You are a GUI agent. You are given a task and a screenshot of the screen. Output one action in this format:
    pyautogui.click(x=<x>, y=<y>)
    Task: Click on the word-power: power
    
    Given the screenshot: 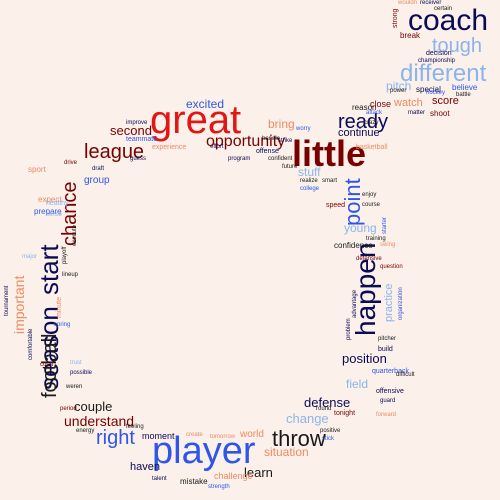 What is the action you would take?
    pyautogui.click(x=398, y=91)
    